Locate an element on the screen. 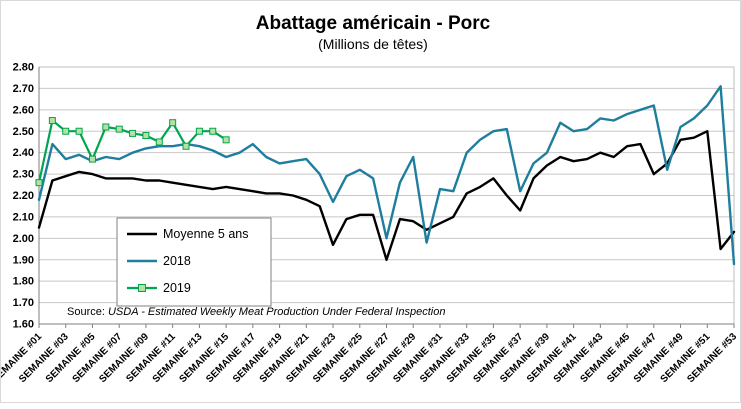  y-tick-label: 2.10 is located at coordinates (23, 217).